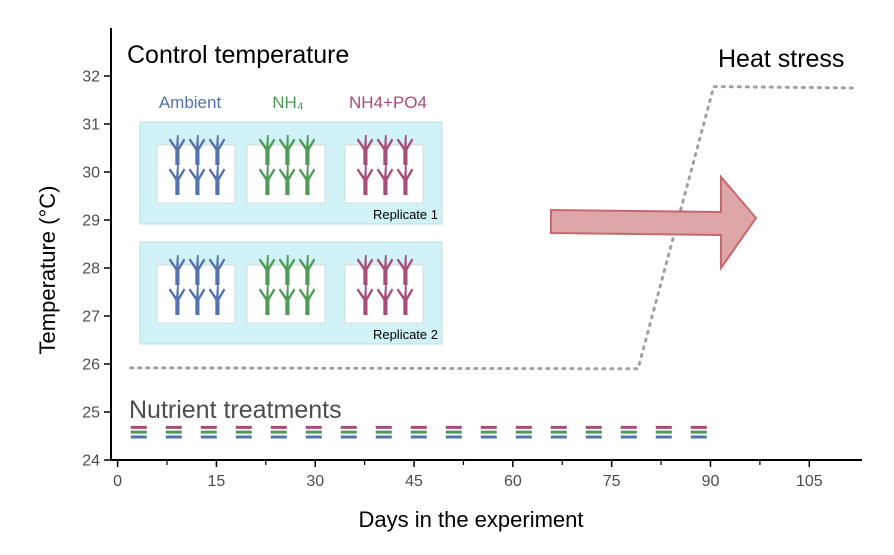 This screenshot has width=894, height=555. I want to click on x-tick-label: 75, so click(612, 481).